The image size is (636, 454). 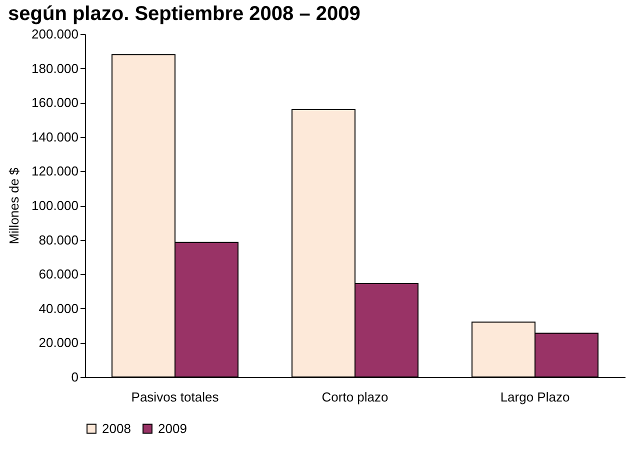 What do you see at coordinates (535, 397) in the screenshot?
I see `x-tick-label: Largo Plazo` at bounding box center [535, 397].